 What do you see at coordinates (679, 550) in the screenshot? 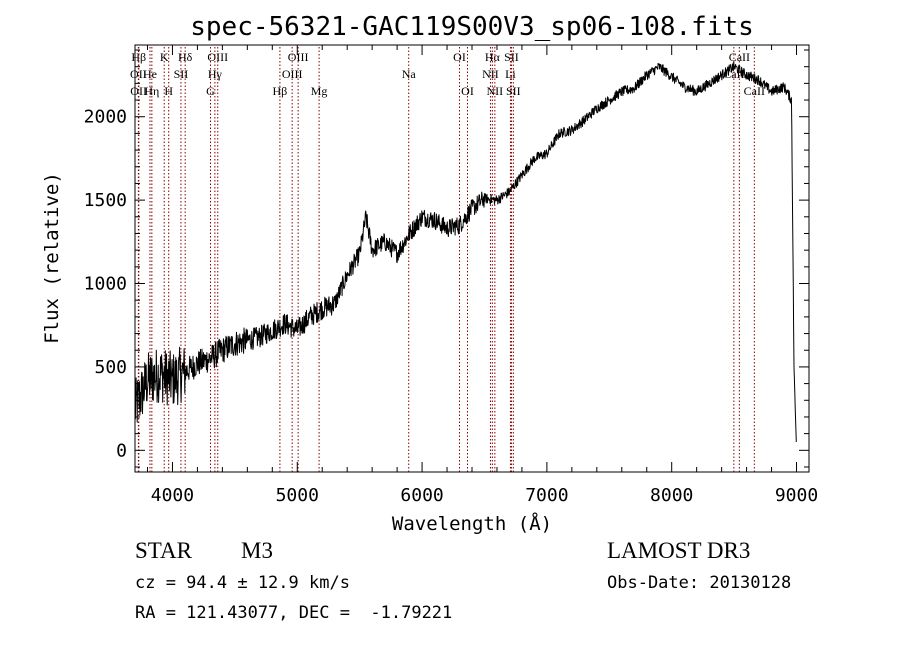
I see `survey-name: LAMOST DR3` at bounding box center [679, 550].